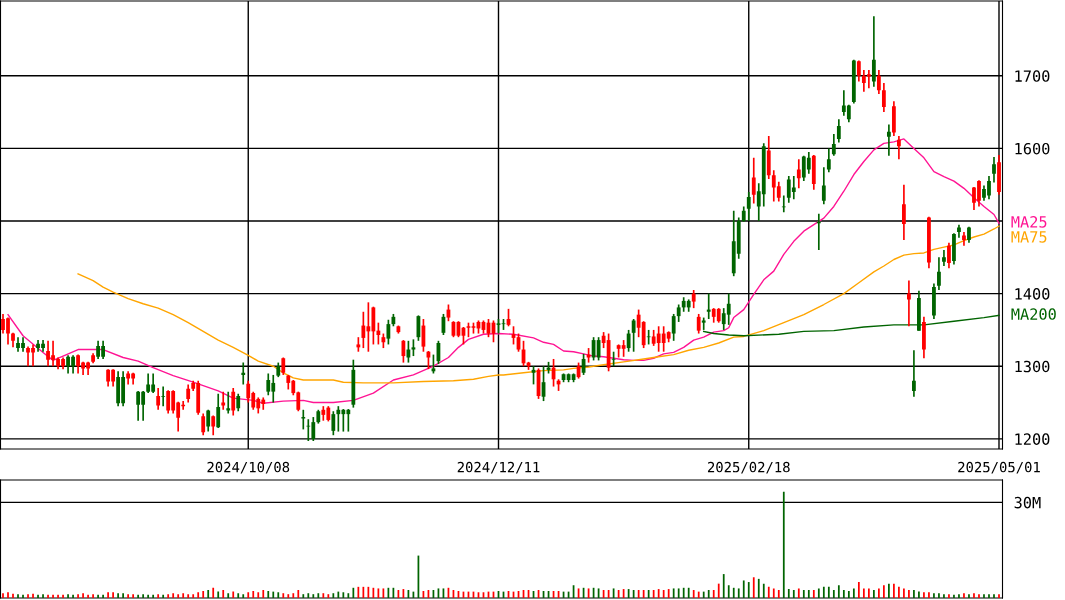  Describe the element at coordinates (248, 467) in the screenshot. I see `x-tick-label: 2024/10/08` at that location.